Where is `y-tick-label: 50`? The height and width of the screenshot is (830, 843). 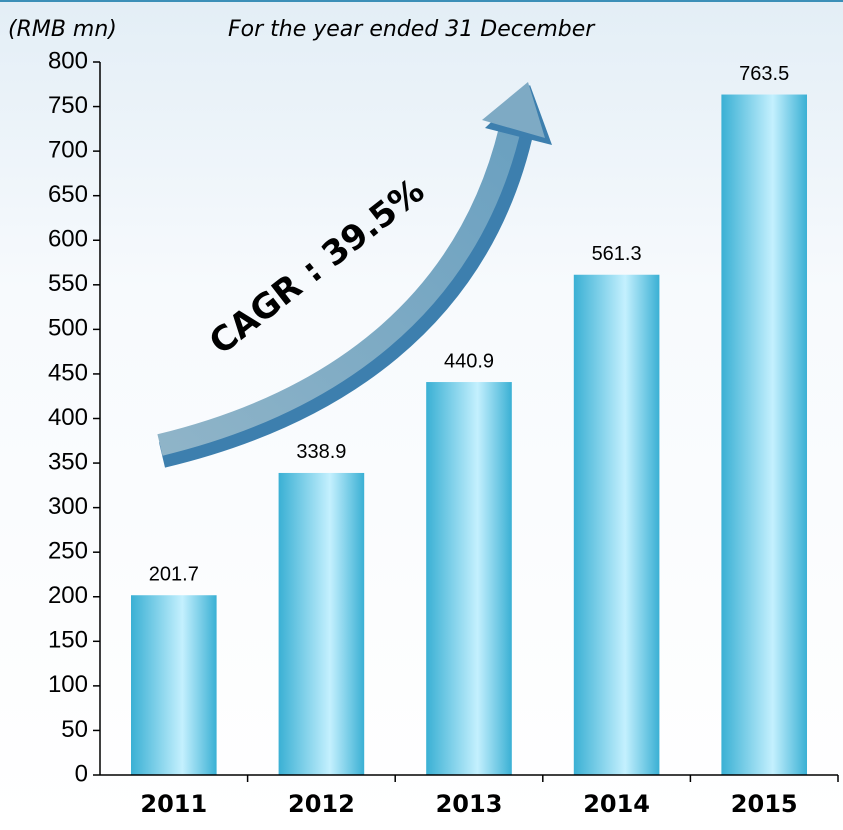
y-tick-label: 50 is located at coordinates (74, 729).